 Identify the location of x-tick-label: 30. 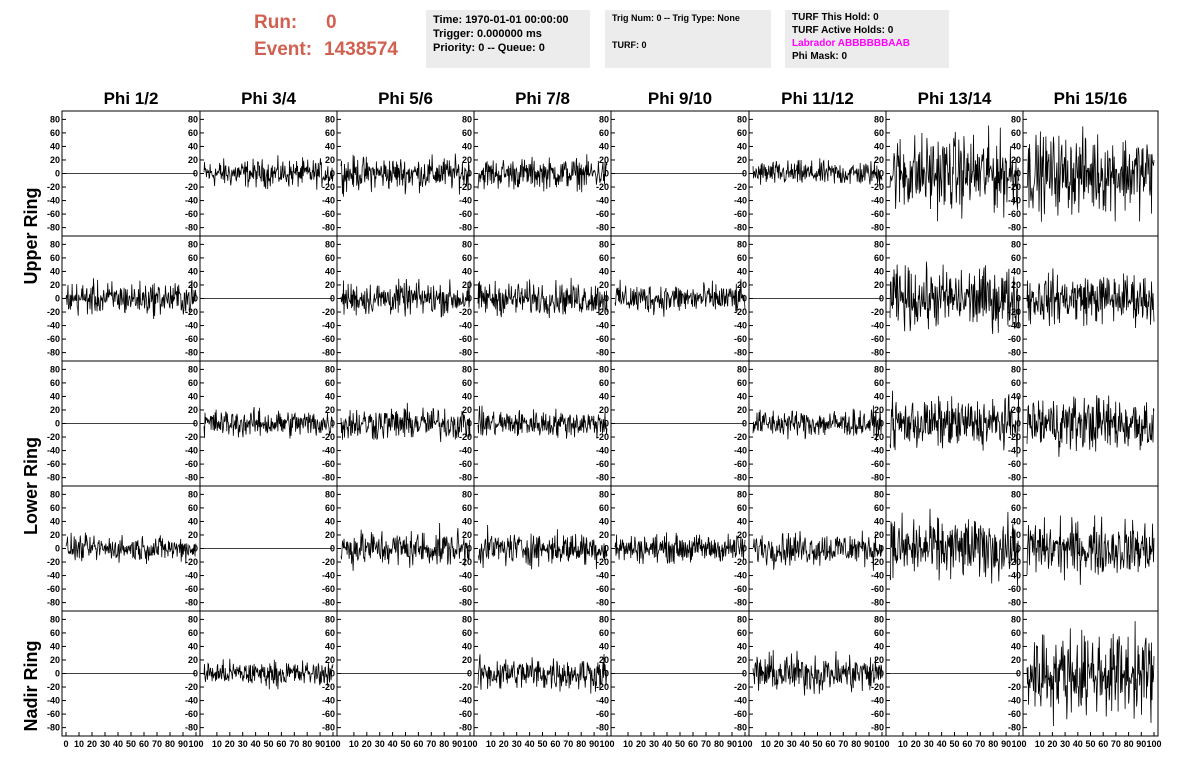
(792, 744).